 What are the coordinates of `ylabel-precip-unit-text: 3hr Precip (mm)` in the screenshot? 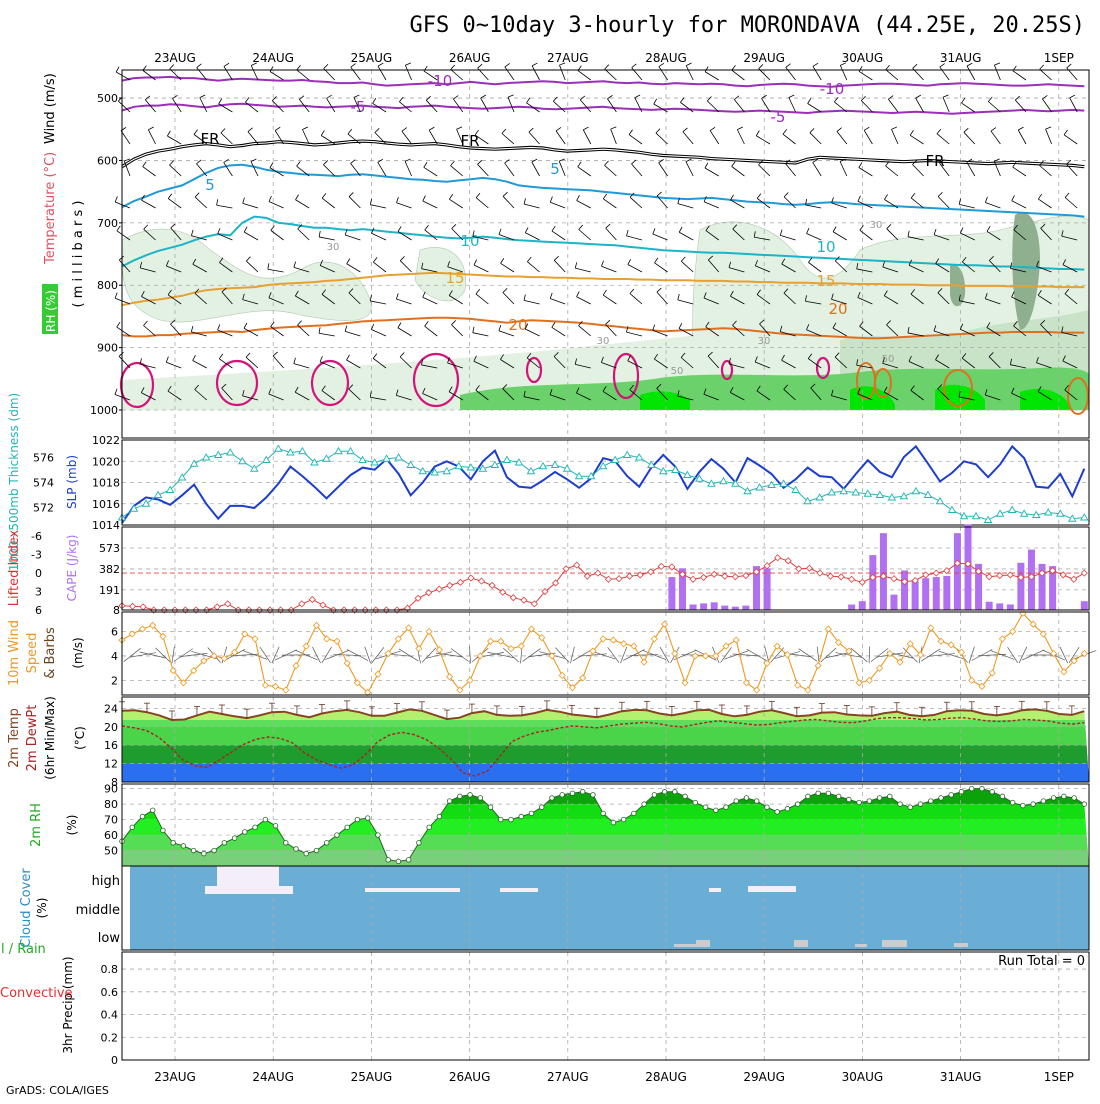 It's located at (68, 1004).